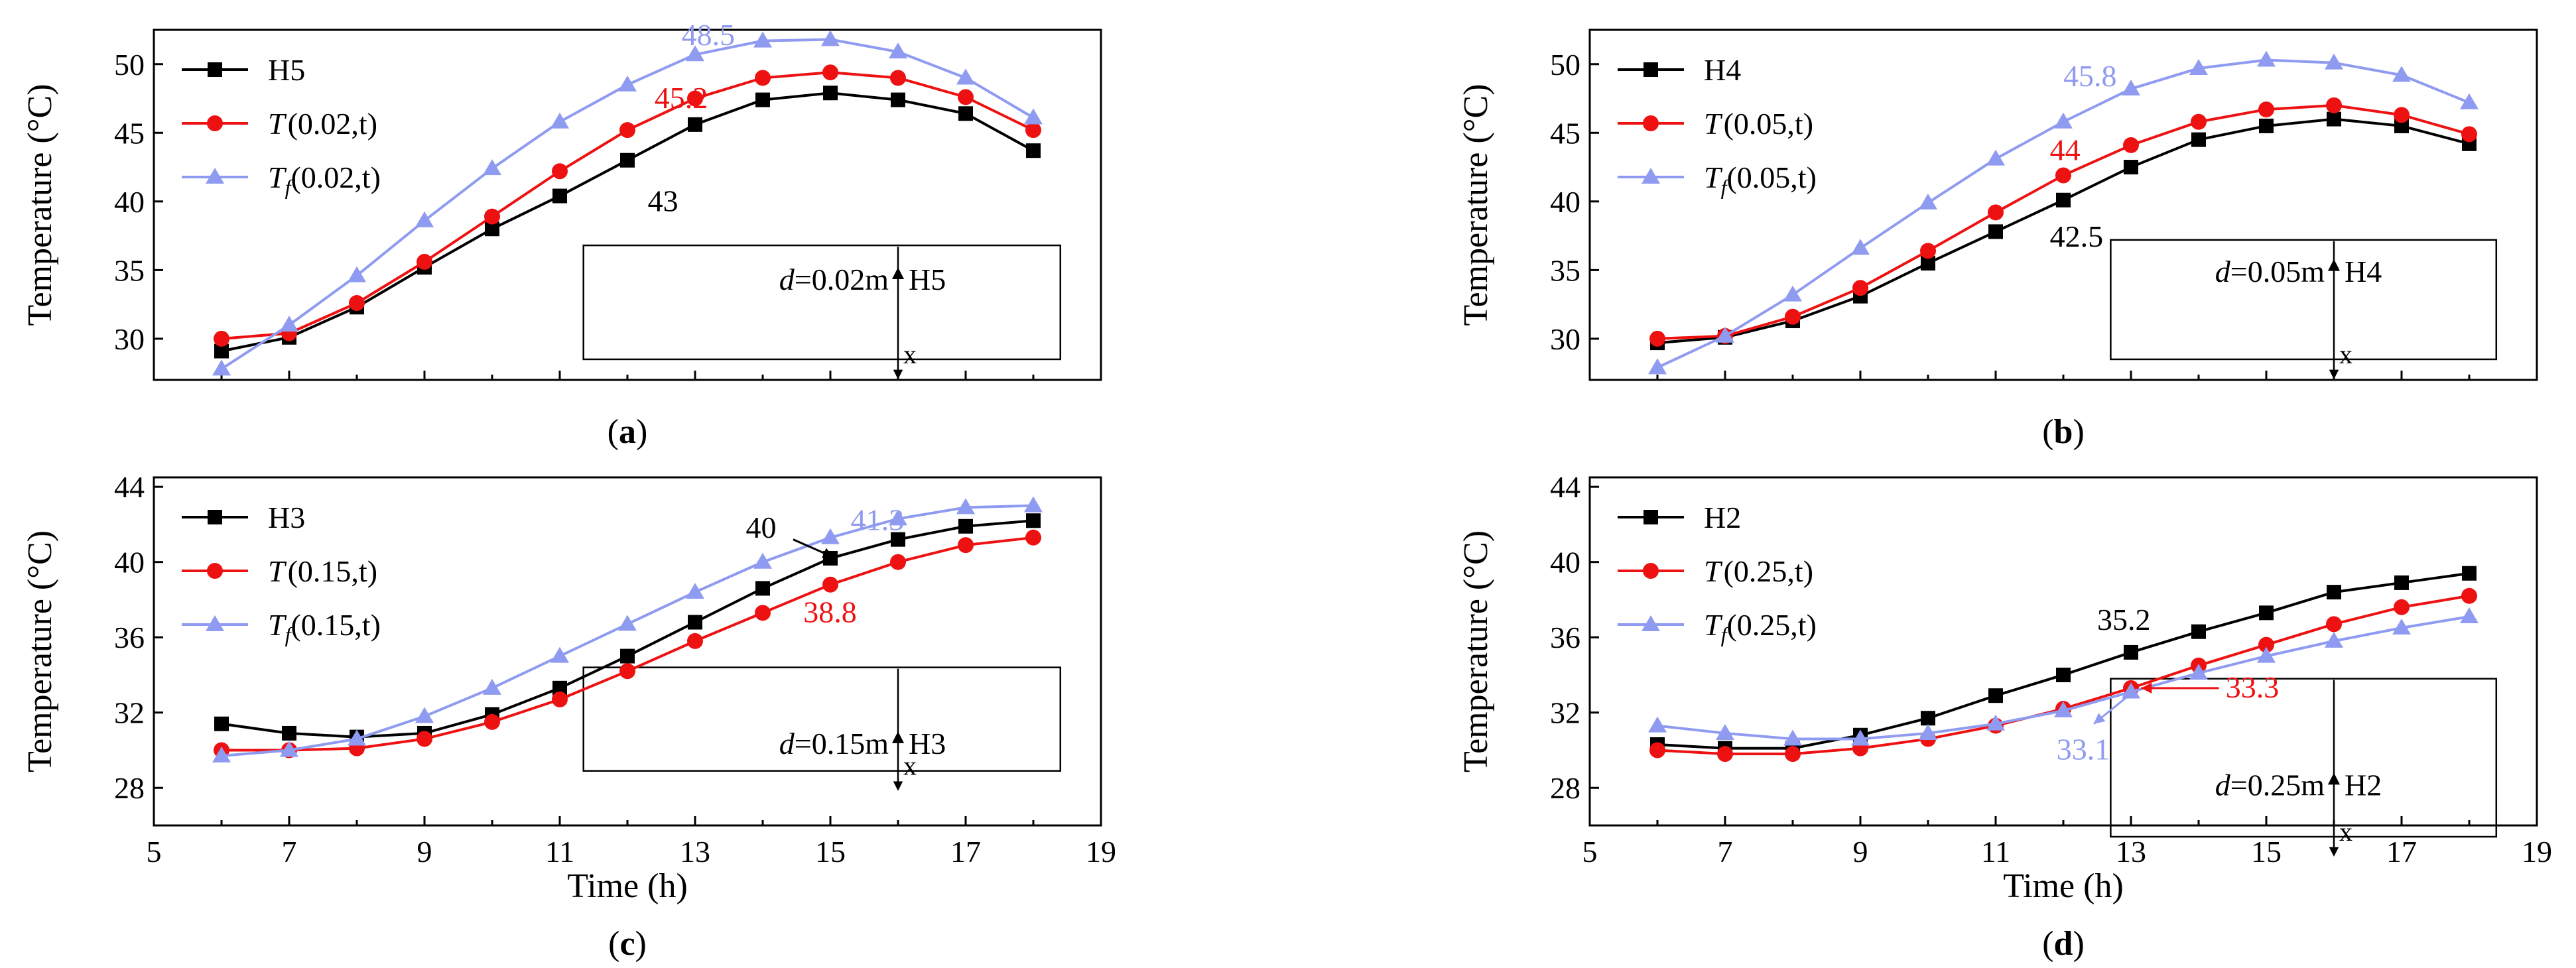 The width and height of the screenshot is (2576, 968). Describe the element at coordinates (2537, 852) in the screenshot. I see `x-tick-label: 19` at that location.